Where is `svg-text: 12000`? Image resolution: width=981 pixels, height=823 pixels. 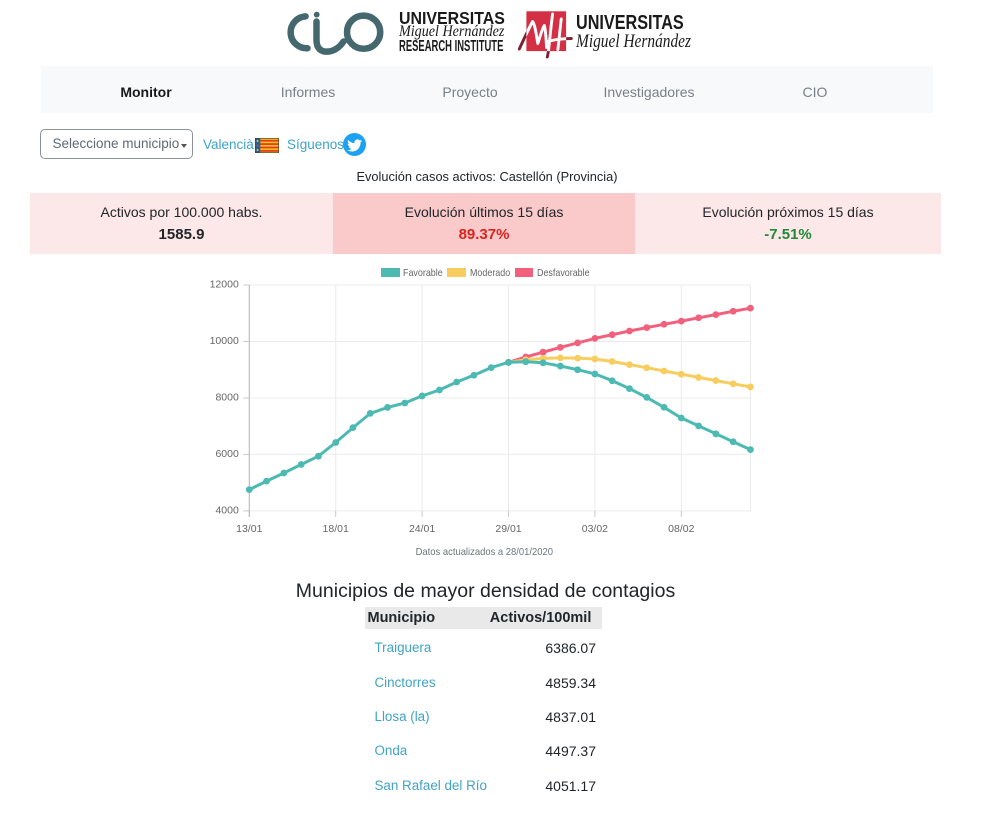 svg-text: 12000 is located at coordinates (224, 284).